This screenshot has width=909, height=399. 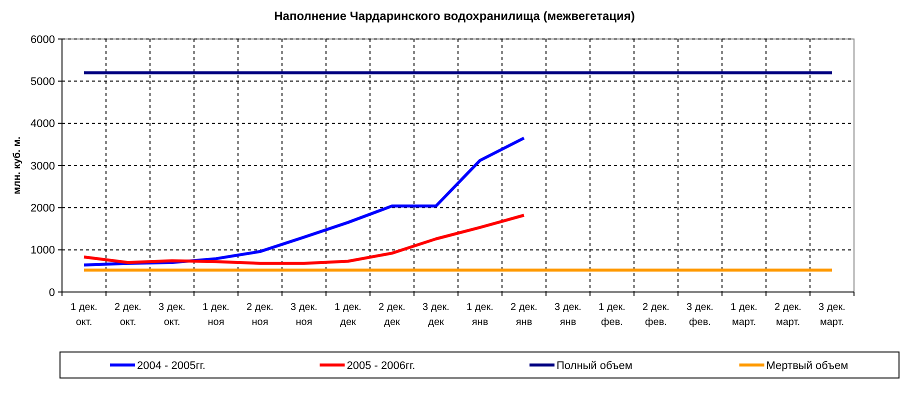 What do you see at coordinates (381, 366) in the screenshot?
I see `legend-label: 2005 - 2006гг.` at bounding box center [381, 366].